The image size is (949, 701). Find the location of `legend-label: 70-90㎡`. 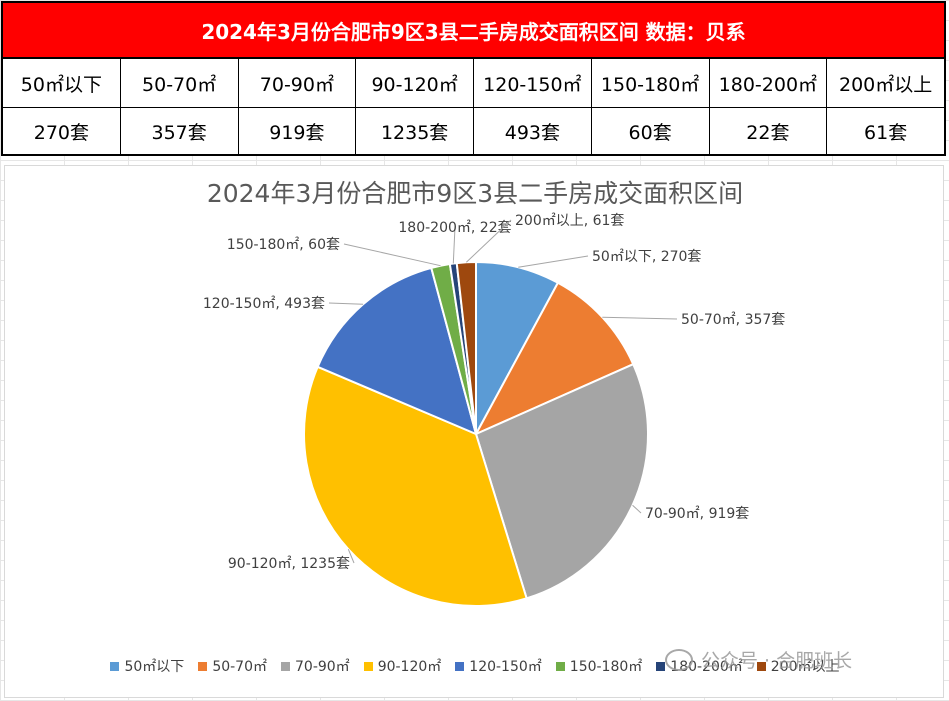

legend-label: 70-90㎡ is located at coordinates (322, 667).